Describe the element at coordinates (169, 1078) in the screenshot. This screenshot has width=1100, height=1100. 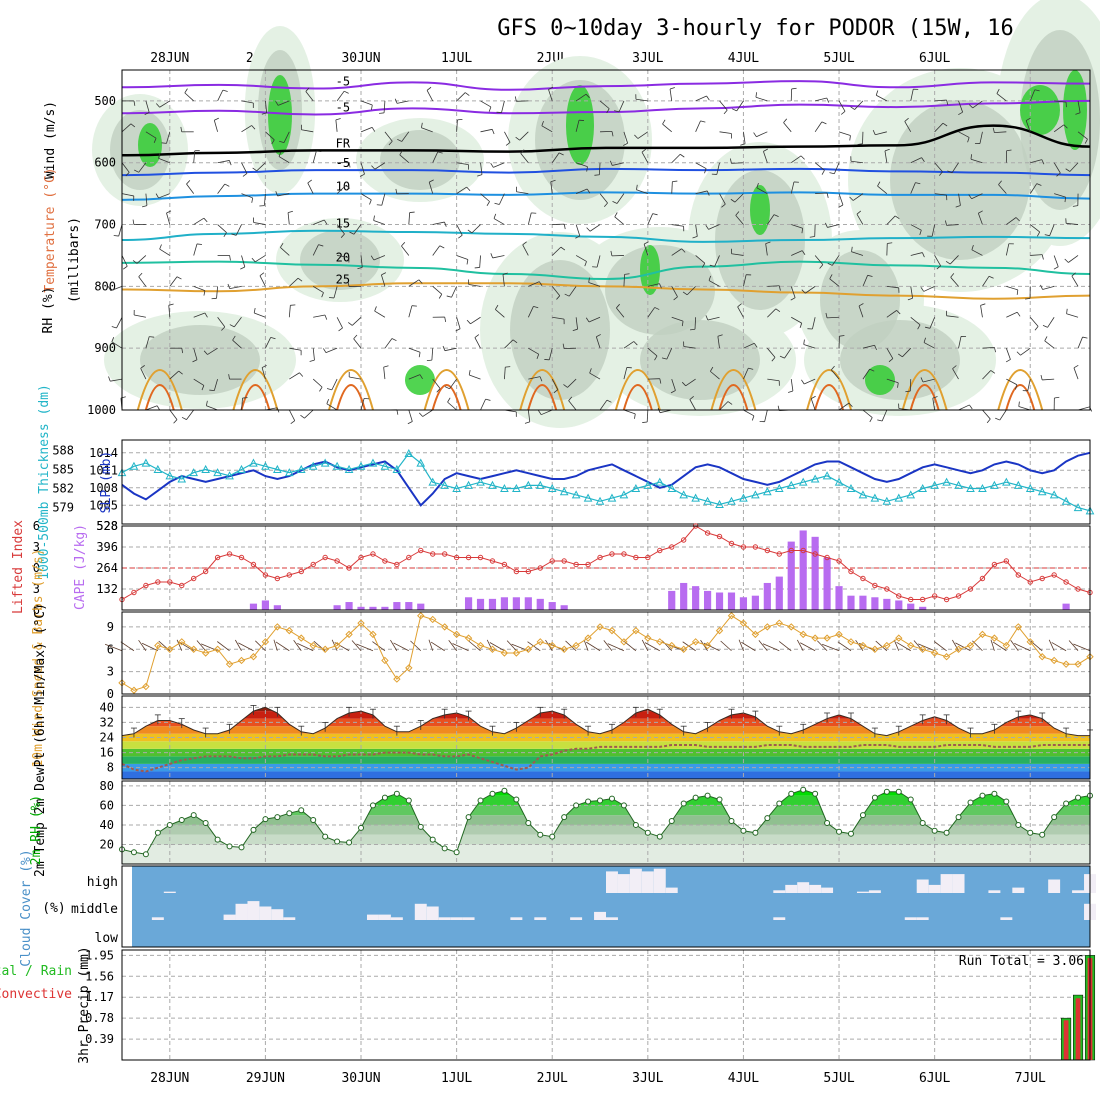
I see `bottom-date-label: 28JUN` at that location.